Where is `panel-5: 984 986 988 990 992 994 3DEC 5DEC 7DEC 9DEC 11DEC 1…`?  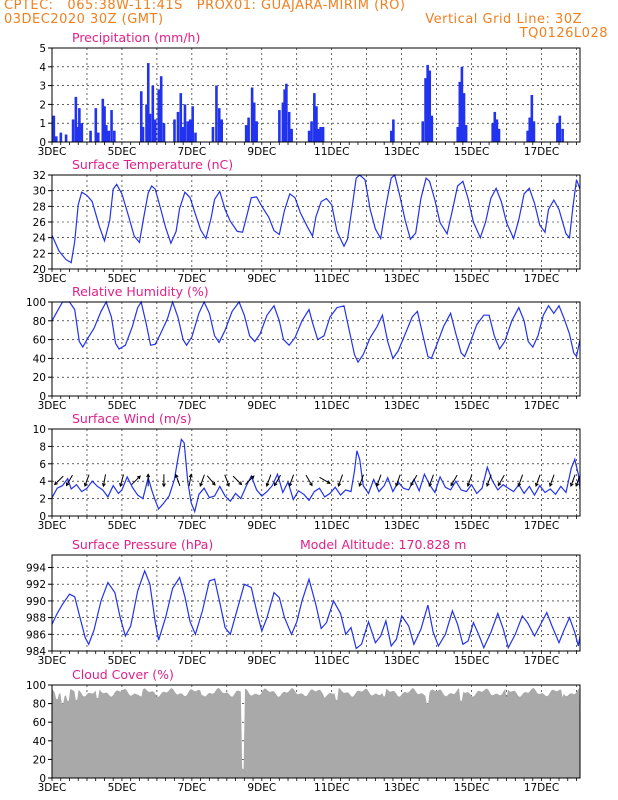
panel-5: 984 986 988 990 992 994 3DEC 5DEC 7DEC 9DEC 11DEC 1… is located at coordinates (303, 602).